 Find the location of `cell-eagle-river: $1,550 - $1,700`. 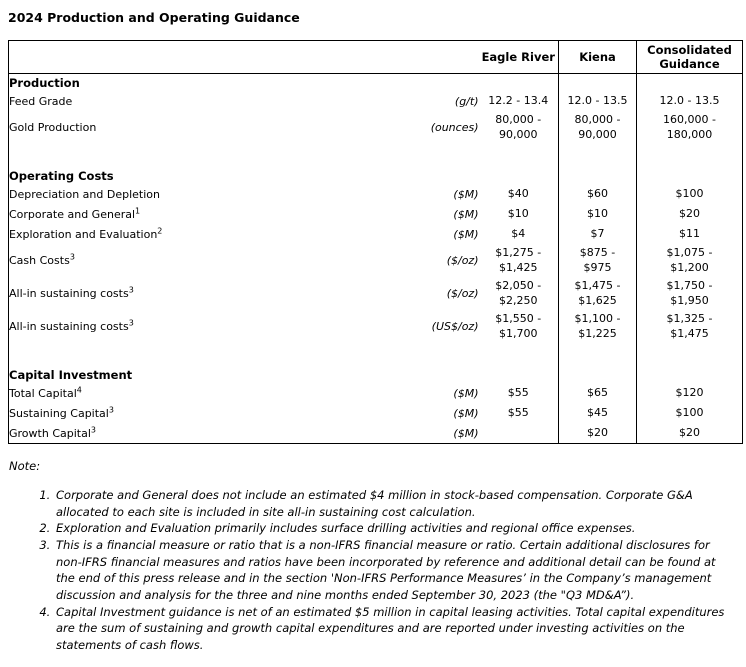

cell-eagle-river: $1,550 - $1,700 is located at coordinates (518, 326).